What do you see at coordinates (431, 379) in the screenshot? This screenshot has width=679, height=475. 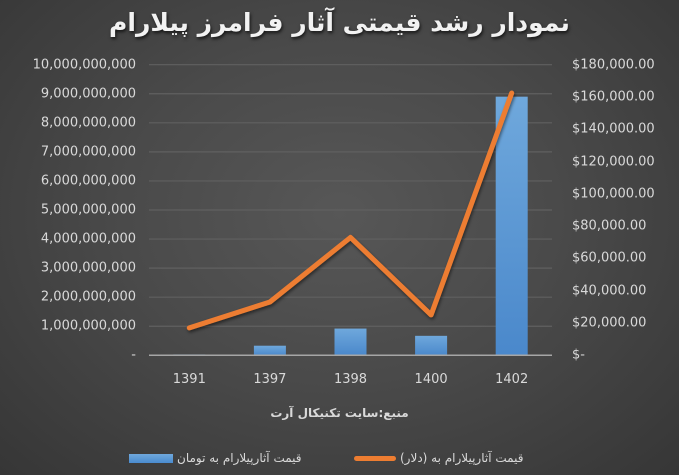 I see `x-axis-tick: 1400` at bounding box center [431, 379].